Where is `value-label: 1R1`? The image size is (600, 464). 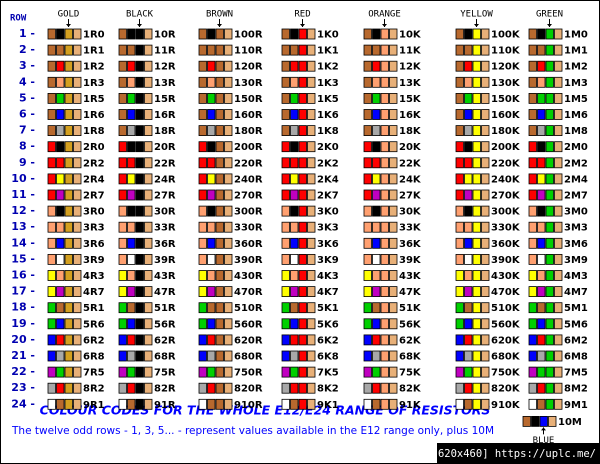
value-label: 1R1 is located at coordinates (94, 51).